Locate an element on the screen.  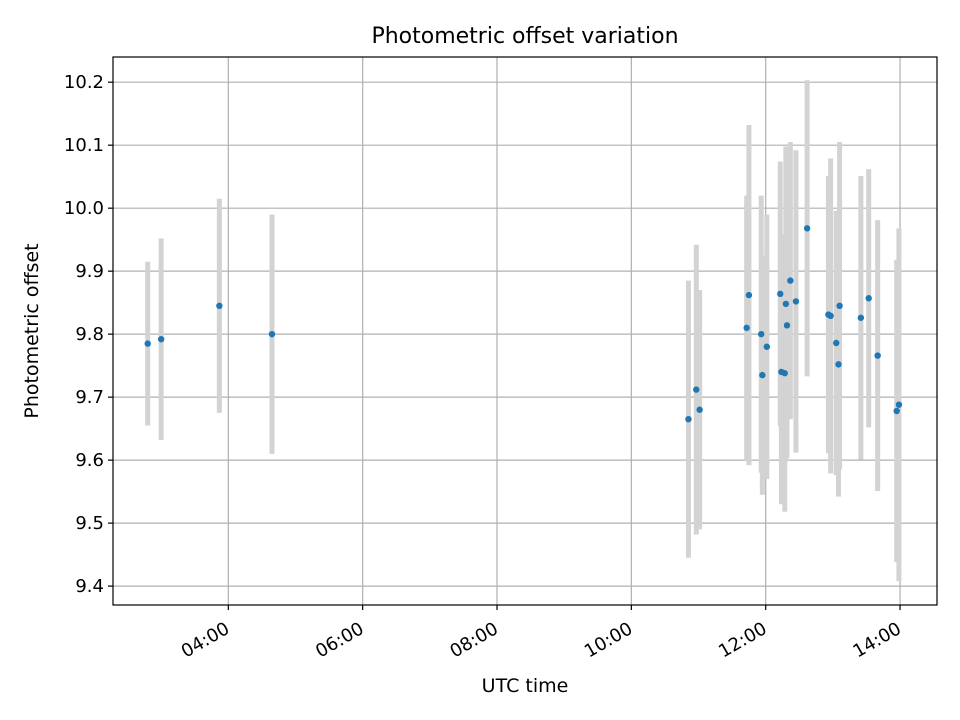
x-tick-label: 08:00 is located at coordinates (473, 640).